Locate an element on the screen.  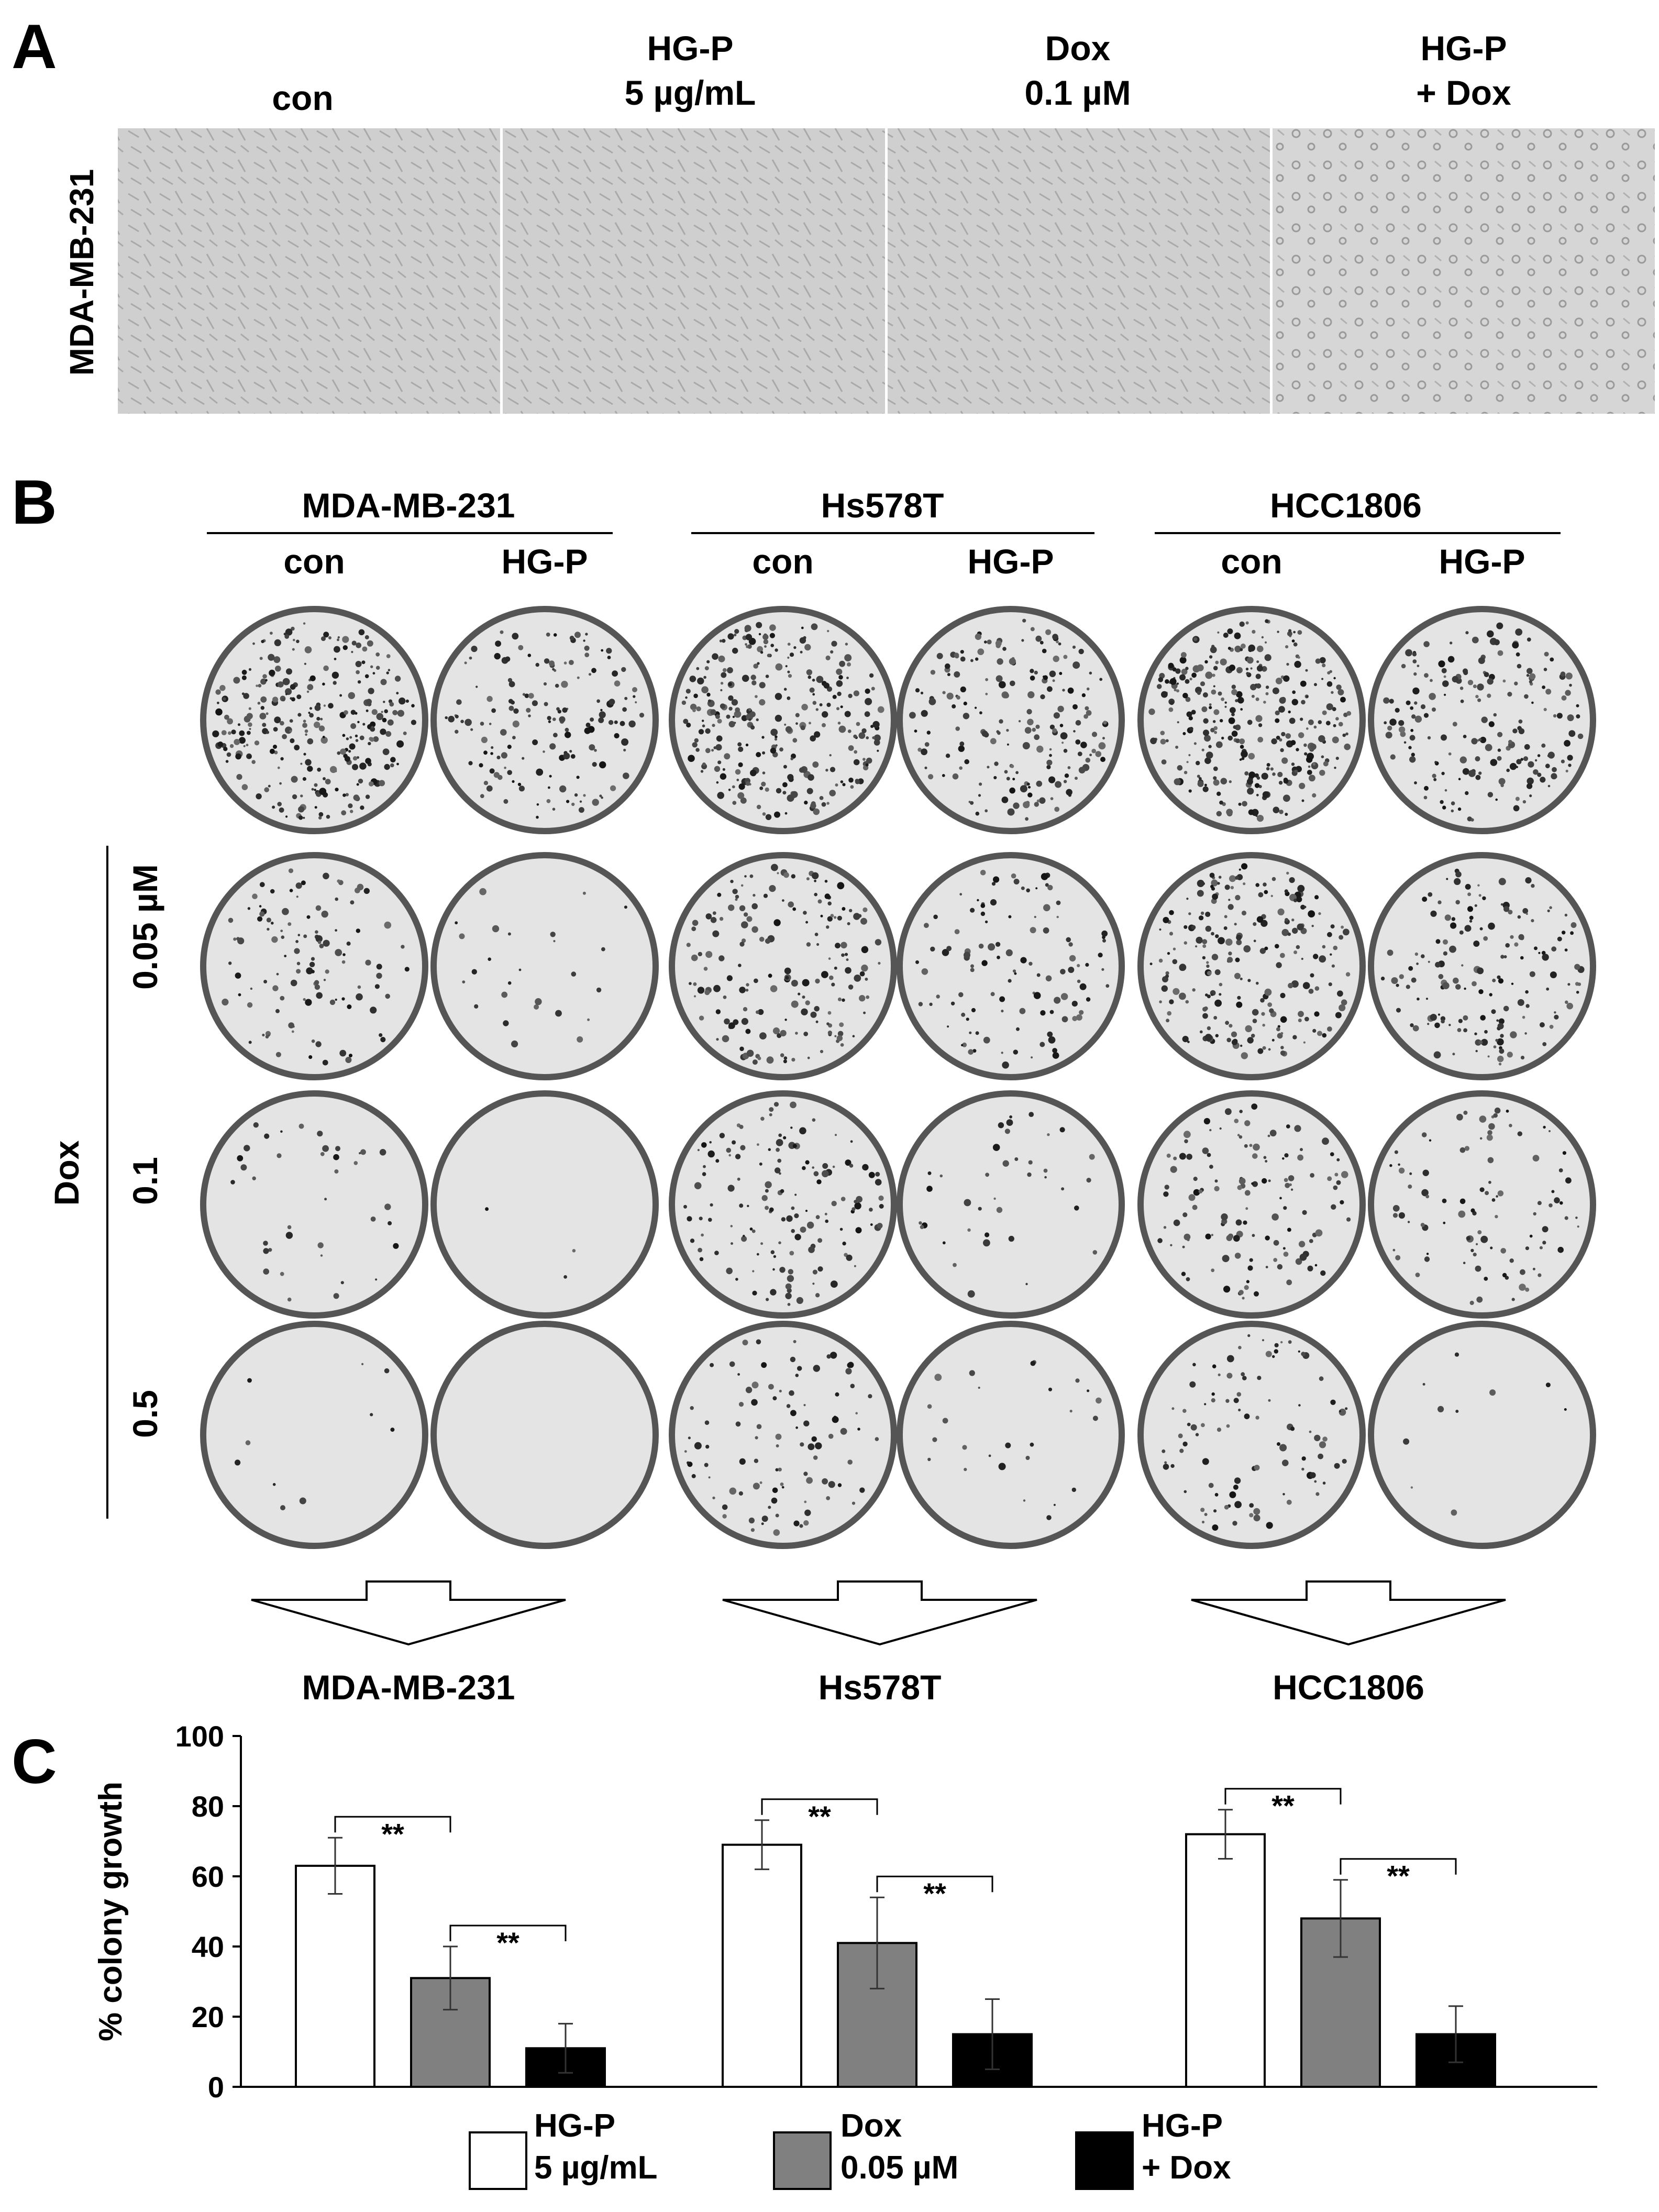
y-tick-label: 40 is located at coordinates (208, 1946).